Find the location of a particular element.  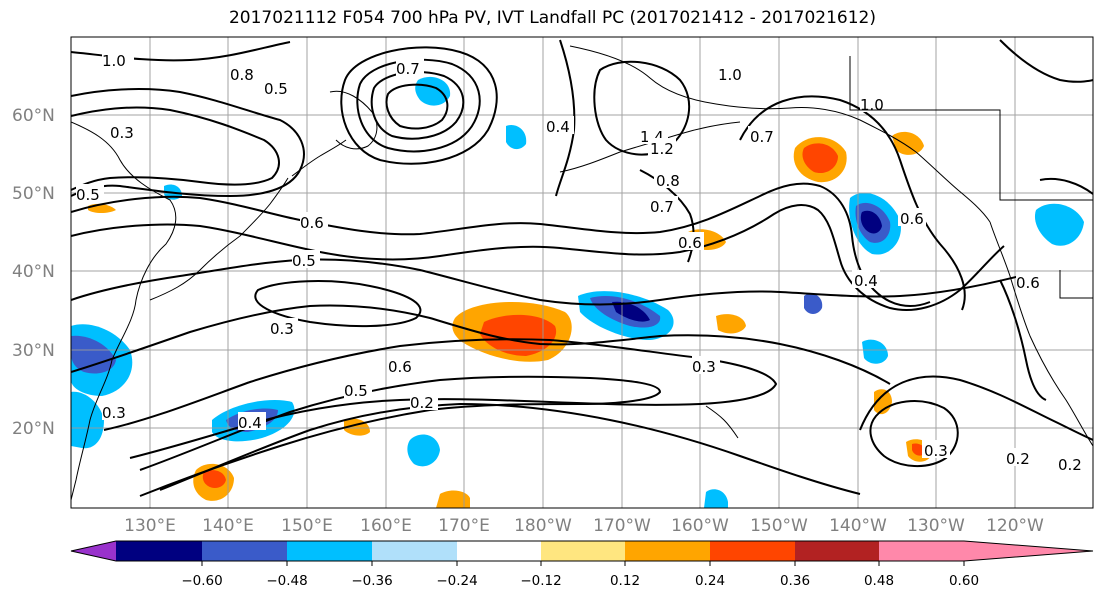

colorbar-tick-label: −0.60 is located at coordinates (201, 581).